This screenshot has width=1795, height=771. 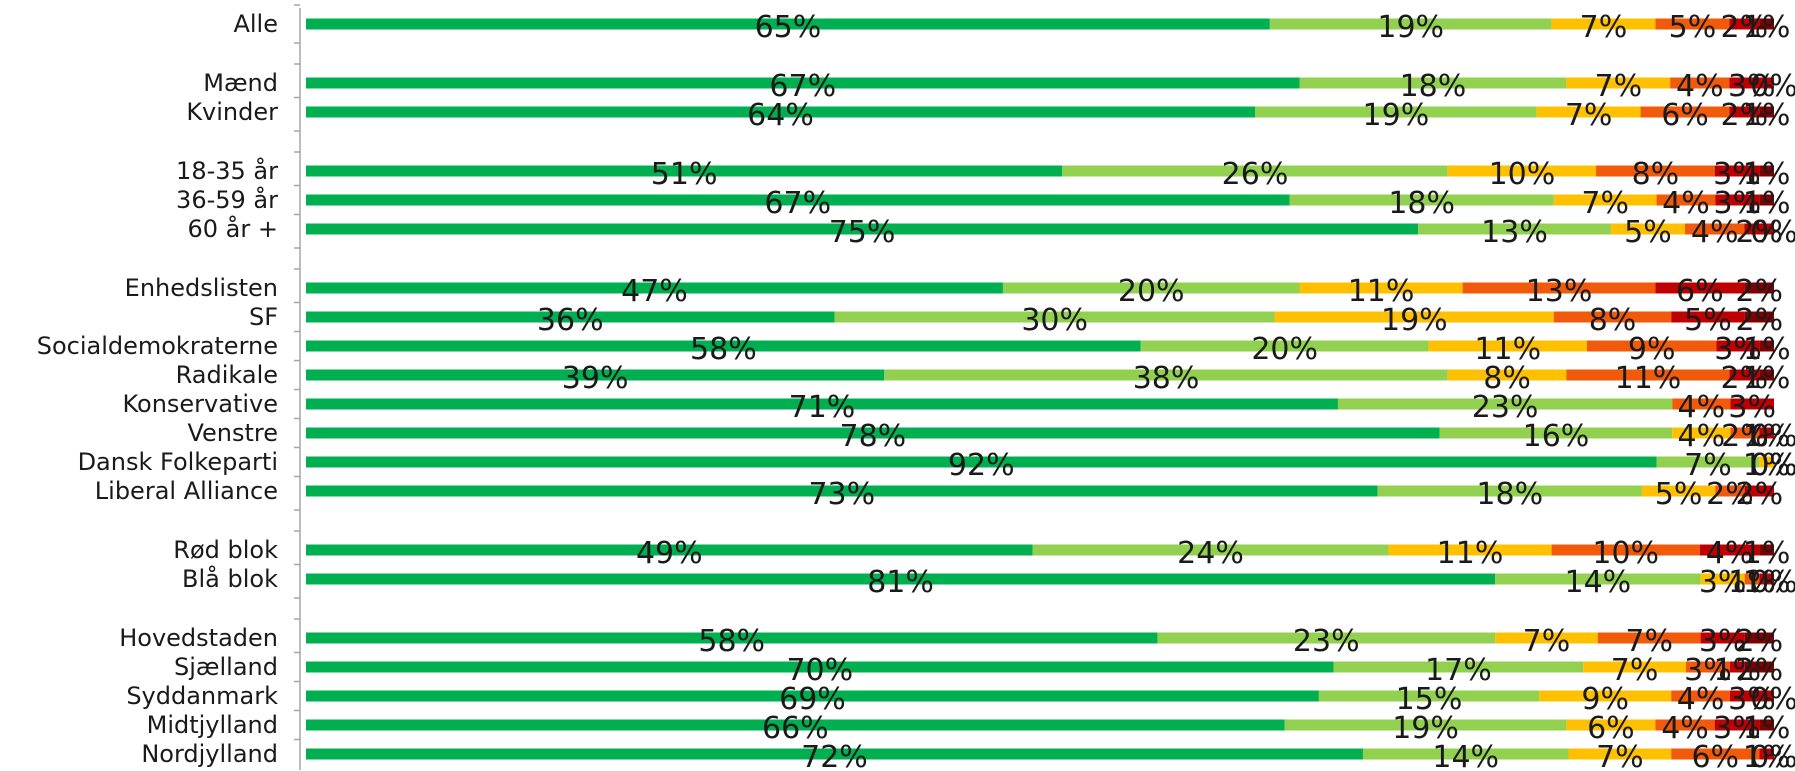 What do you see at coordinates (1210, 553) in the screenshot?
I see `data-label: 24%` at bounding box center [1210, 553].